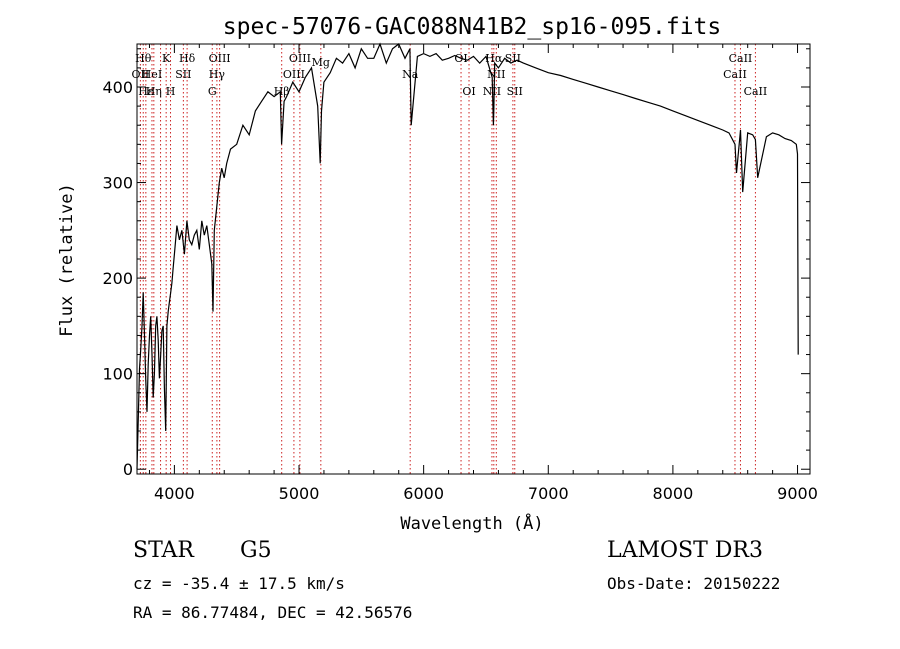 The width and height of the screenshot is (900, 649). Describe the element at coordinates (468, 91) in the screenshot. I see `marker-label: OI` at that location.